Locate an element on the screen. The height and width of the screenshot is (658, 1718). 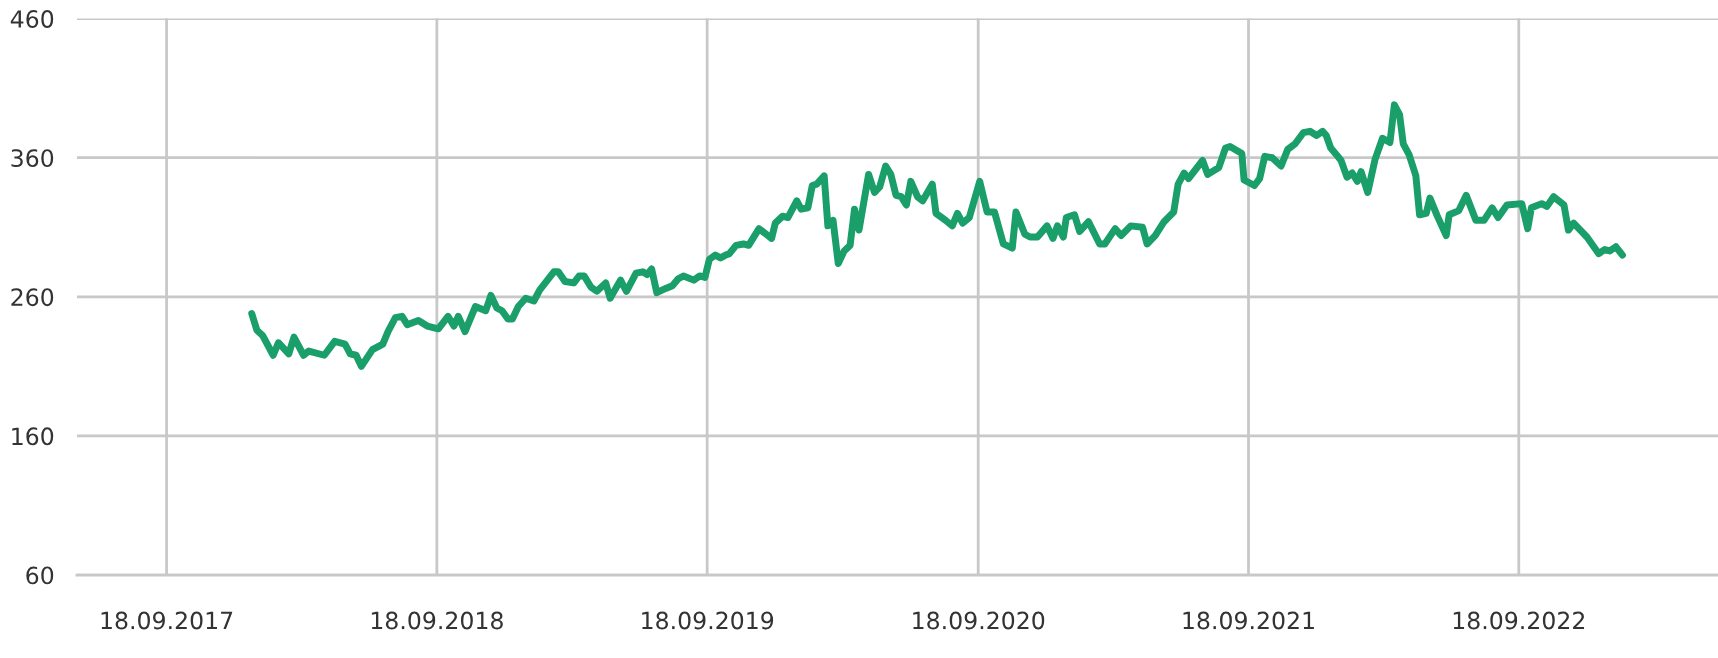
y-tick-label: 160 is located at coordinates (33, 436).